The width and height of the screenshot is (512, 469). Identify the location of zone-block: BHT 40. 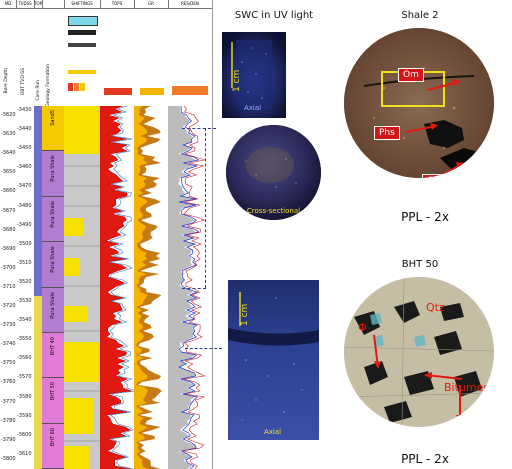
(53, 355).